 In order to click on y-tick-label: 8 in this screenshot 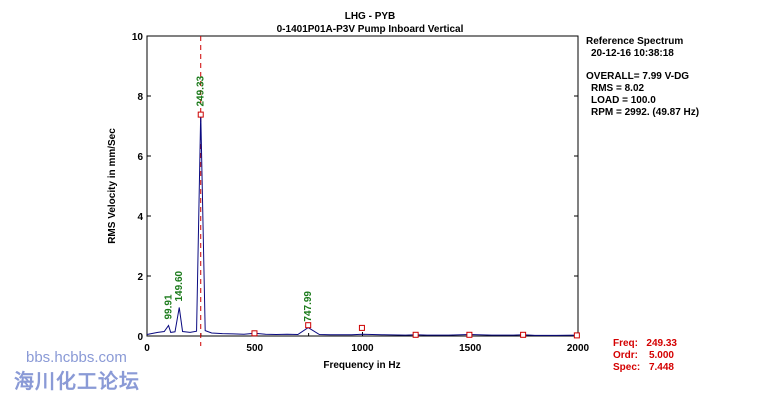, I will do `click(140, 97)`.